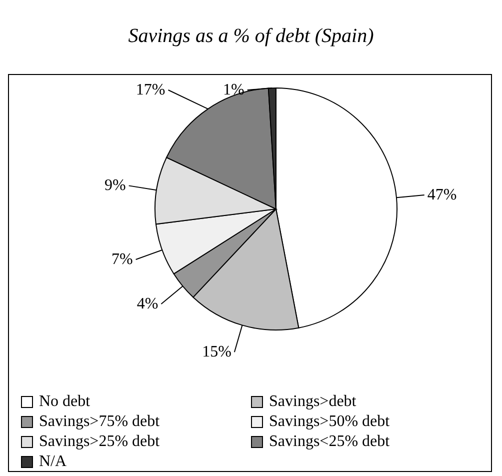 This screenshot has width=502, height=476. I want to click on legend-label: Savings>50% debt, so click(329, 422).